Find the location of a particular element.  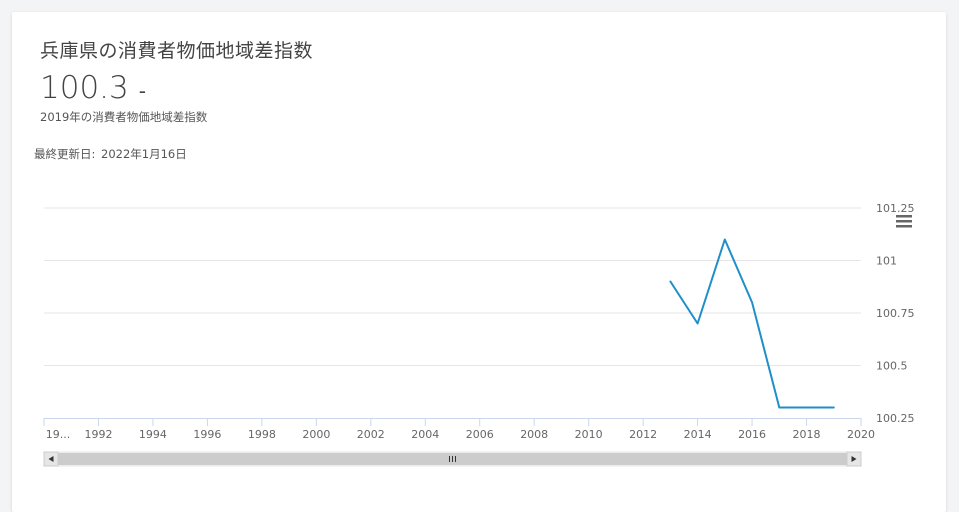

hamburger-menu-icon is located at coordinates (904, 221).